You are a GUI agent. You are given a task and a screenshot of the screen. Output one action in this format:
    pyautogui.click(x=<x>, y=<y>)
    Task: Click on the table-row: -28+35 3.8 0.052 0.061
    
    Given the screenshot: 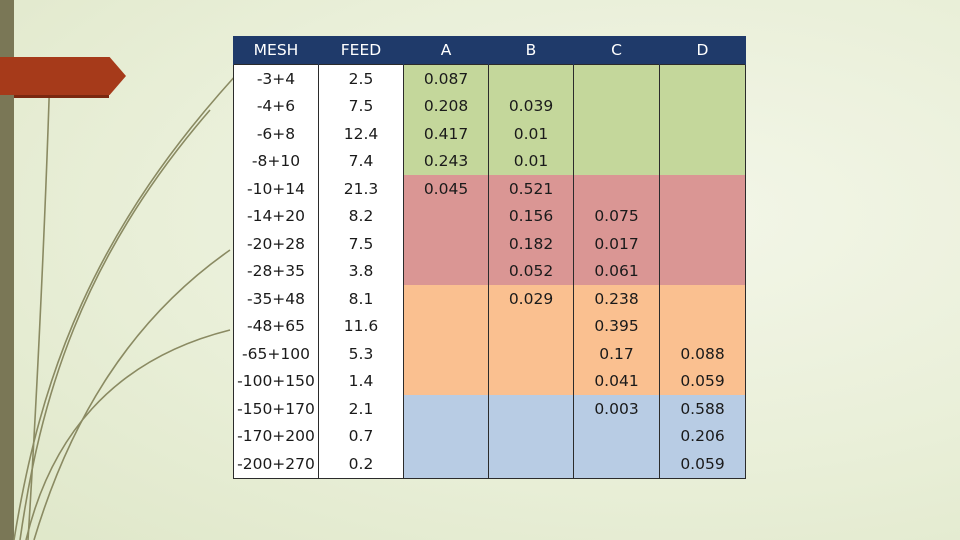 What is the action you would take?
    pyautogui.click(x=489, y=271)
    